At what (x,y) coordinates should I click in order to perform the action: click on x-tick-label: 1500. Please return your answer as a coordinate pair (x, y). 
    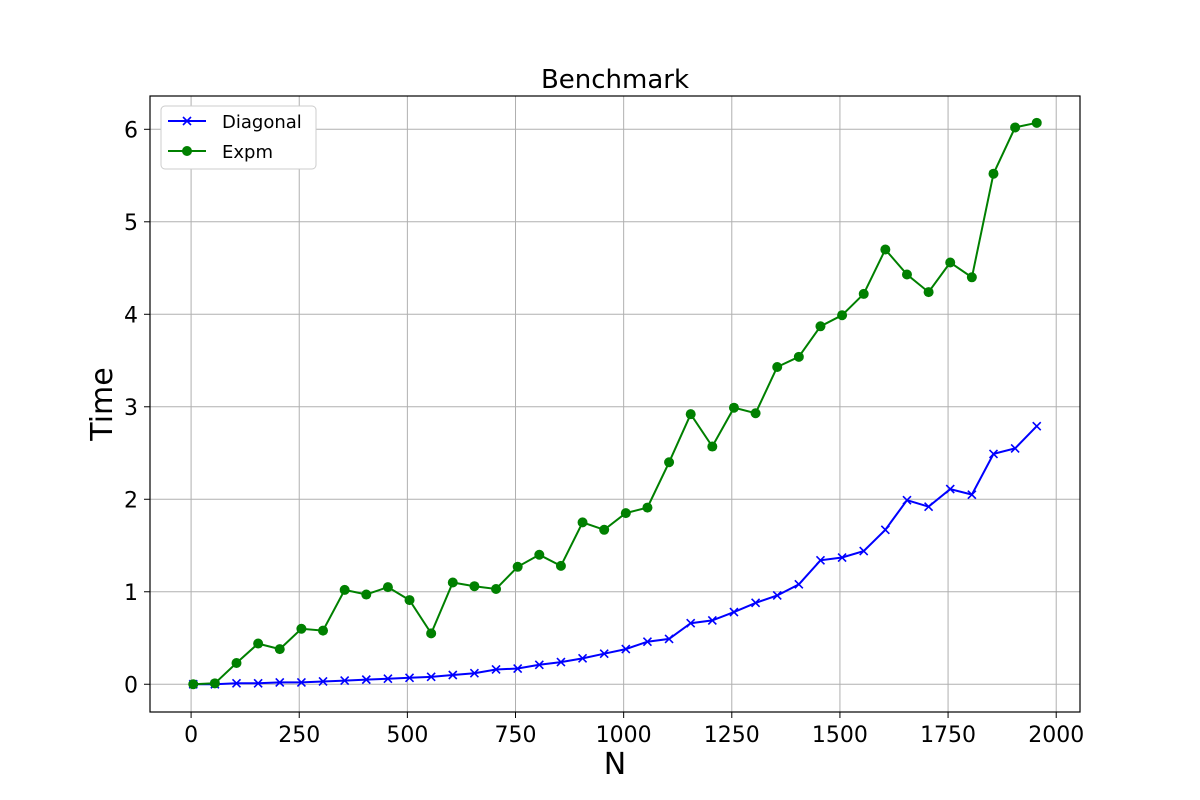
    Looking at the image, I should click on (840, 735).